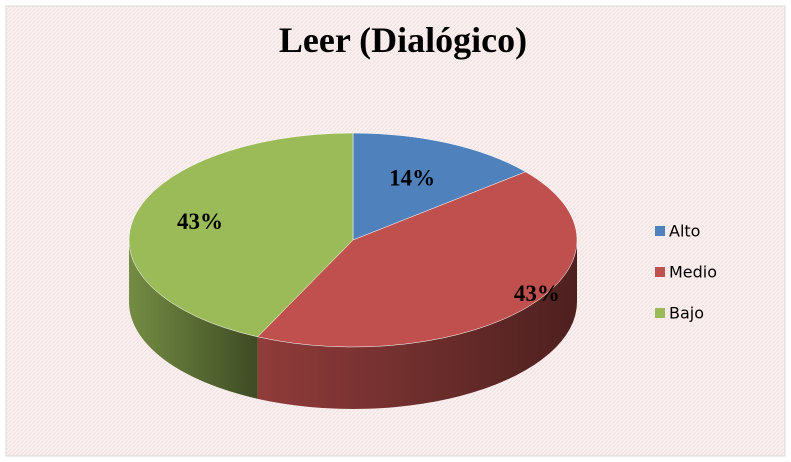 This screenshot has height=462, width=791. What do you see at coordinates (686, 313) in the screenshot?
I see `legend-label: Bajo` at bounding box center [686, 313].